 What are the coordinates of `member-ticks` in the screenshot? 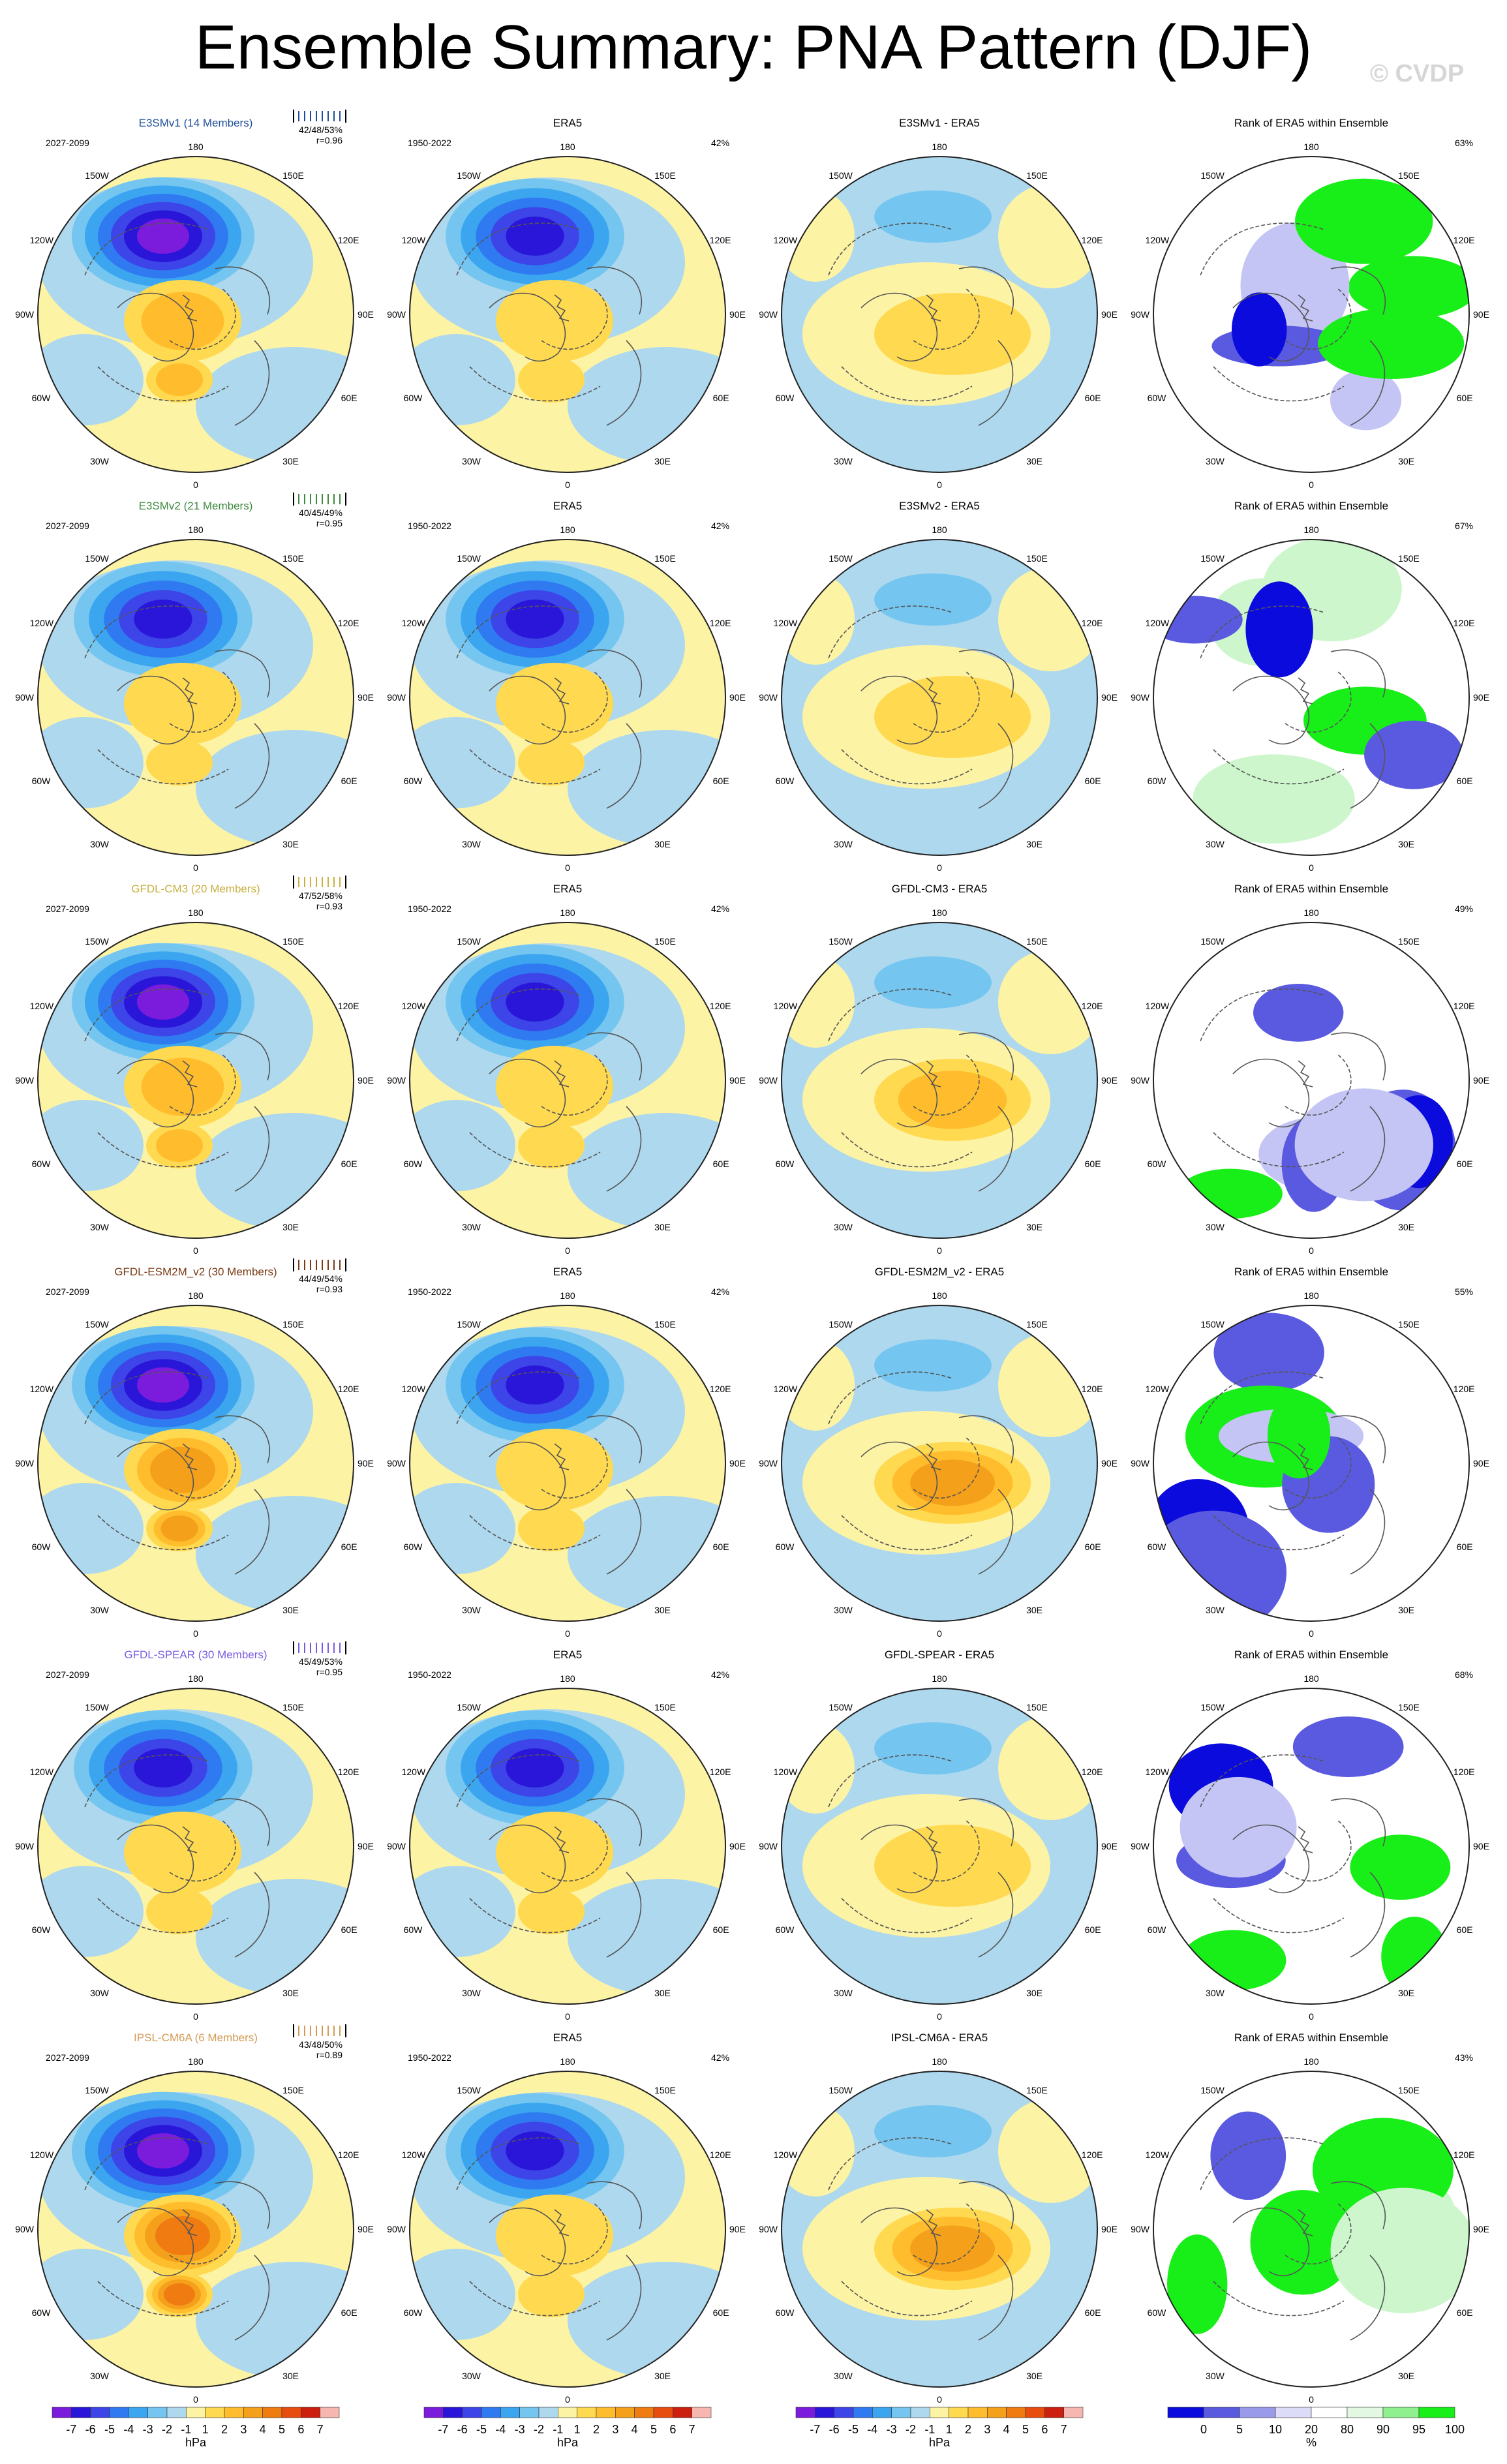 It's located at (319, 116).